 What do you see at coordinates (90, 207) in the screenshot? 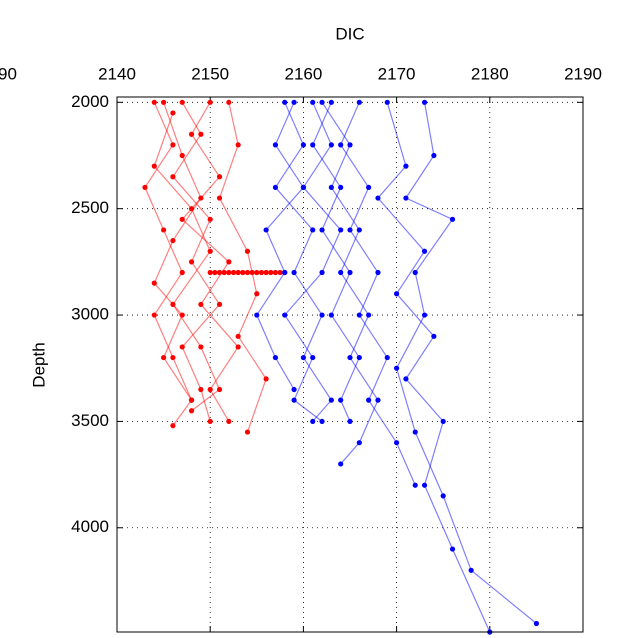
I see `y-tick-label: 2500` at bounding box center [90, 207].